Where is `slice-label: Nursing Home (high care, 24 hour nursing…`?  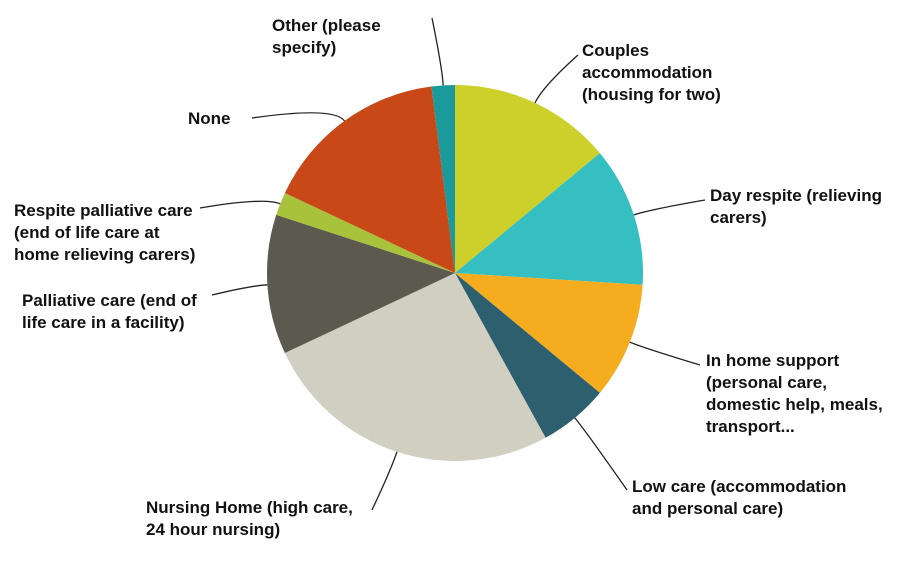
slice-label: Nursing Home (high care, 24 hour nursing… is located at coordinates (249, 518).